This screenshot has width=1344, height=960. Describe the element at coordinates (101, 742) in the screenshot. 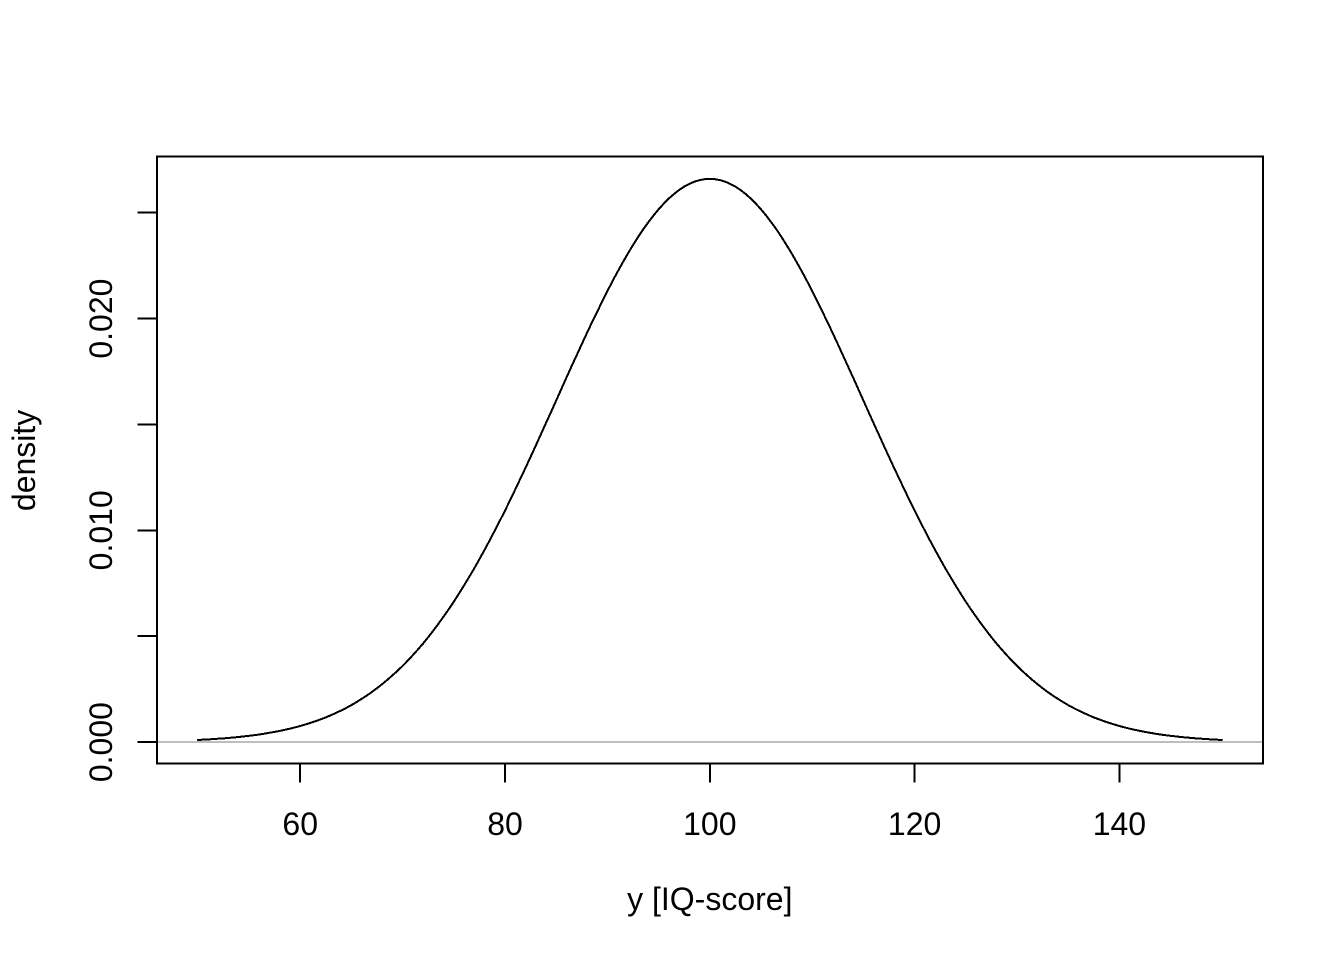

I see `svg-text: 0.000` at that location.